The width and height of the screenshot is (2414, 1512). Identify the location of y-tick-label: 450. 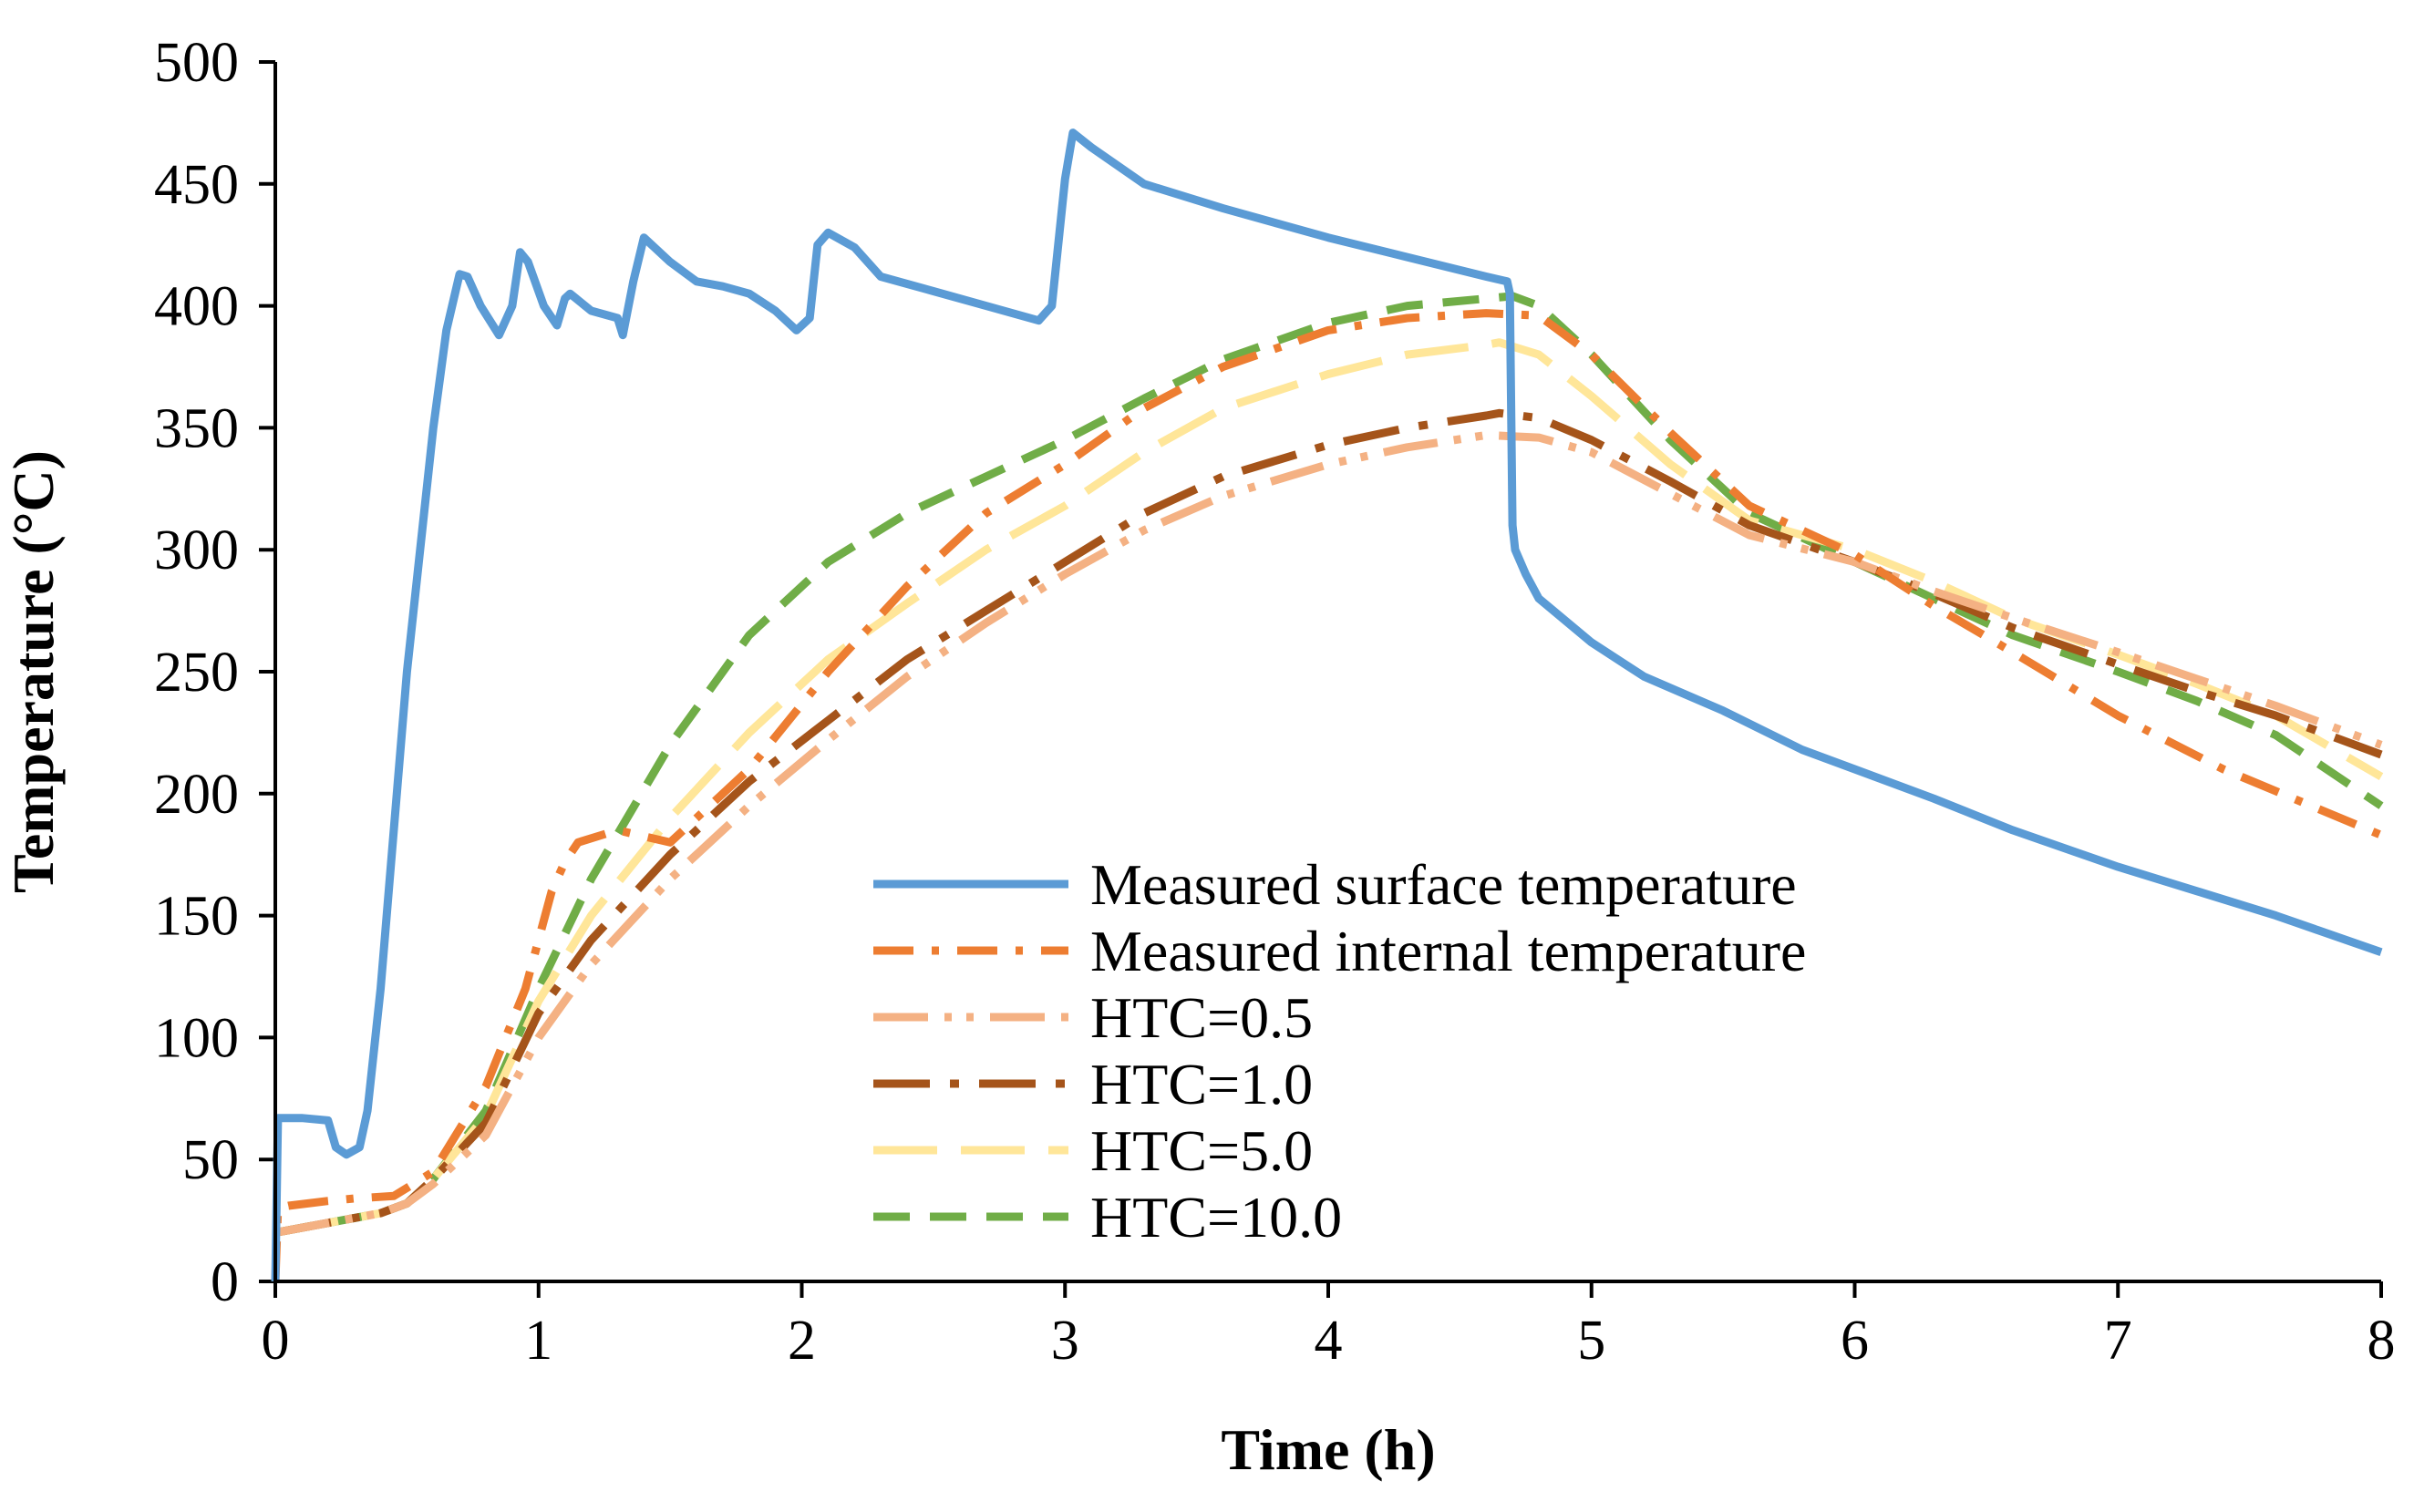
(197, 185).